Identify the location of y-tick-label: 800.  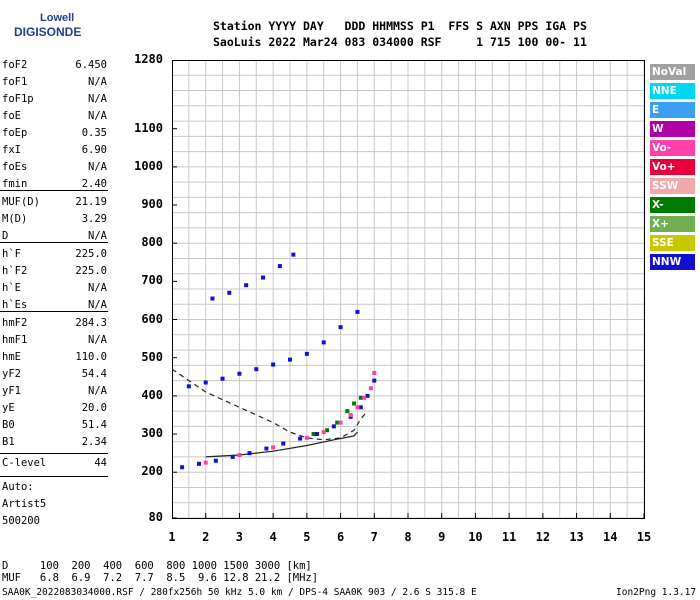
(152, 242).